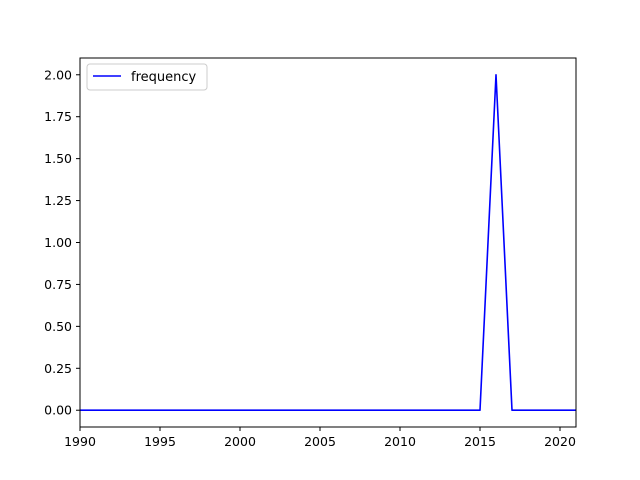  I want to click on y-tick-label-1.00: 1.00, so click(58, 242).